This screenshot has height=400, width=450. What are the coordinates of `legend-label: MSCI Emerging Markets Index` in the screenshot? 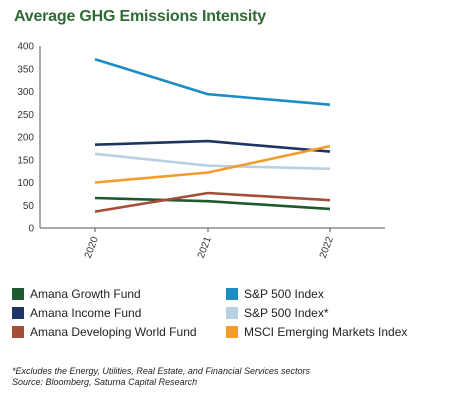 It's located at (326, 332).